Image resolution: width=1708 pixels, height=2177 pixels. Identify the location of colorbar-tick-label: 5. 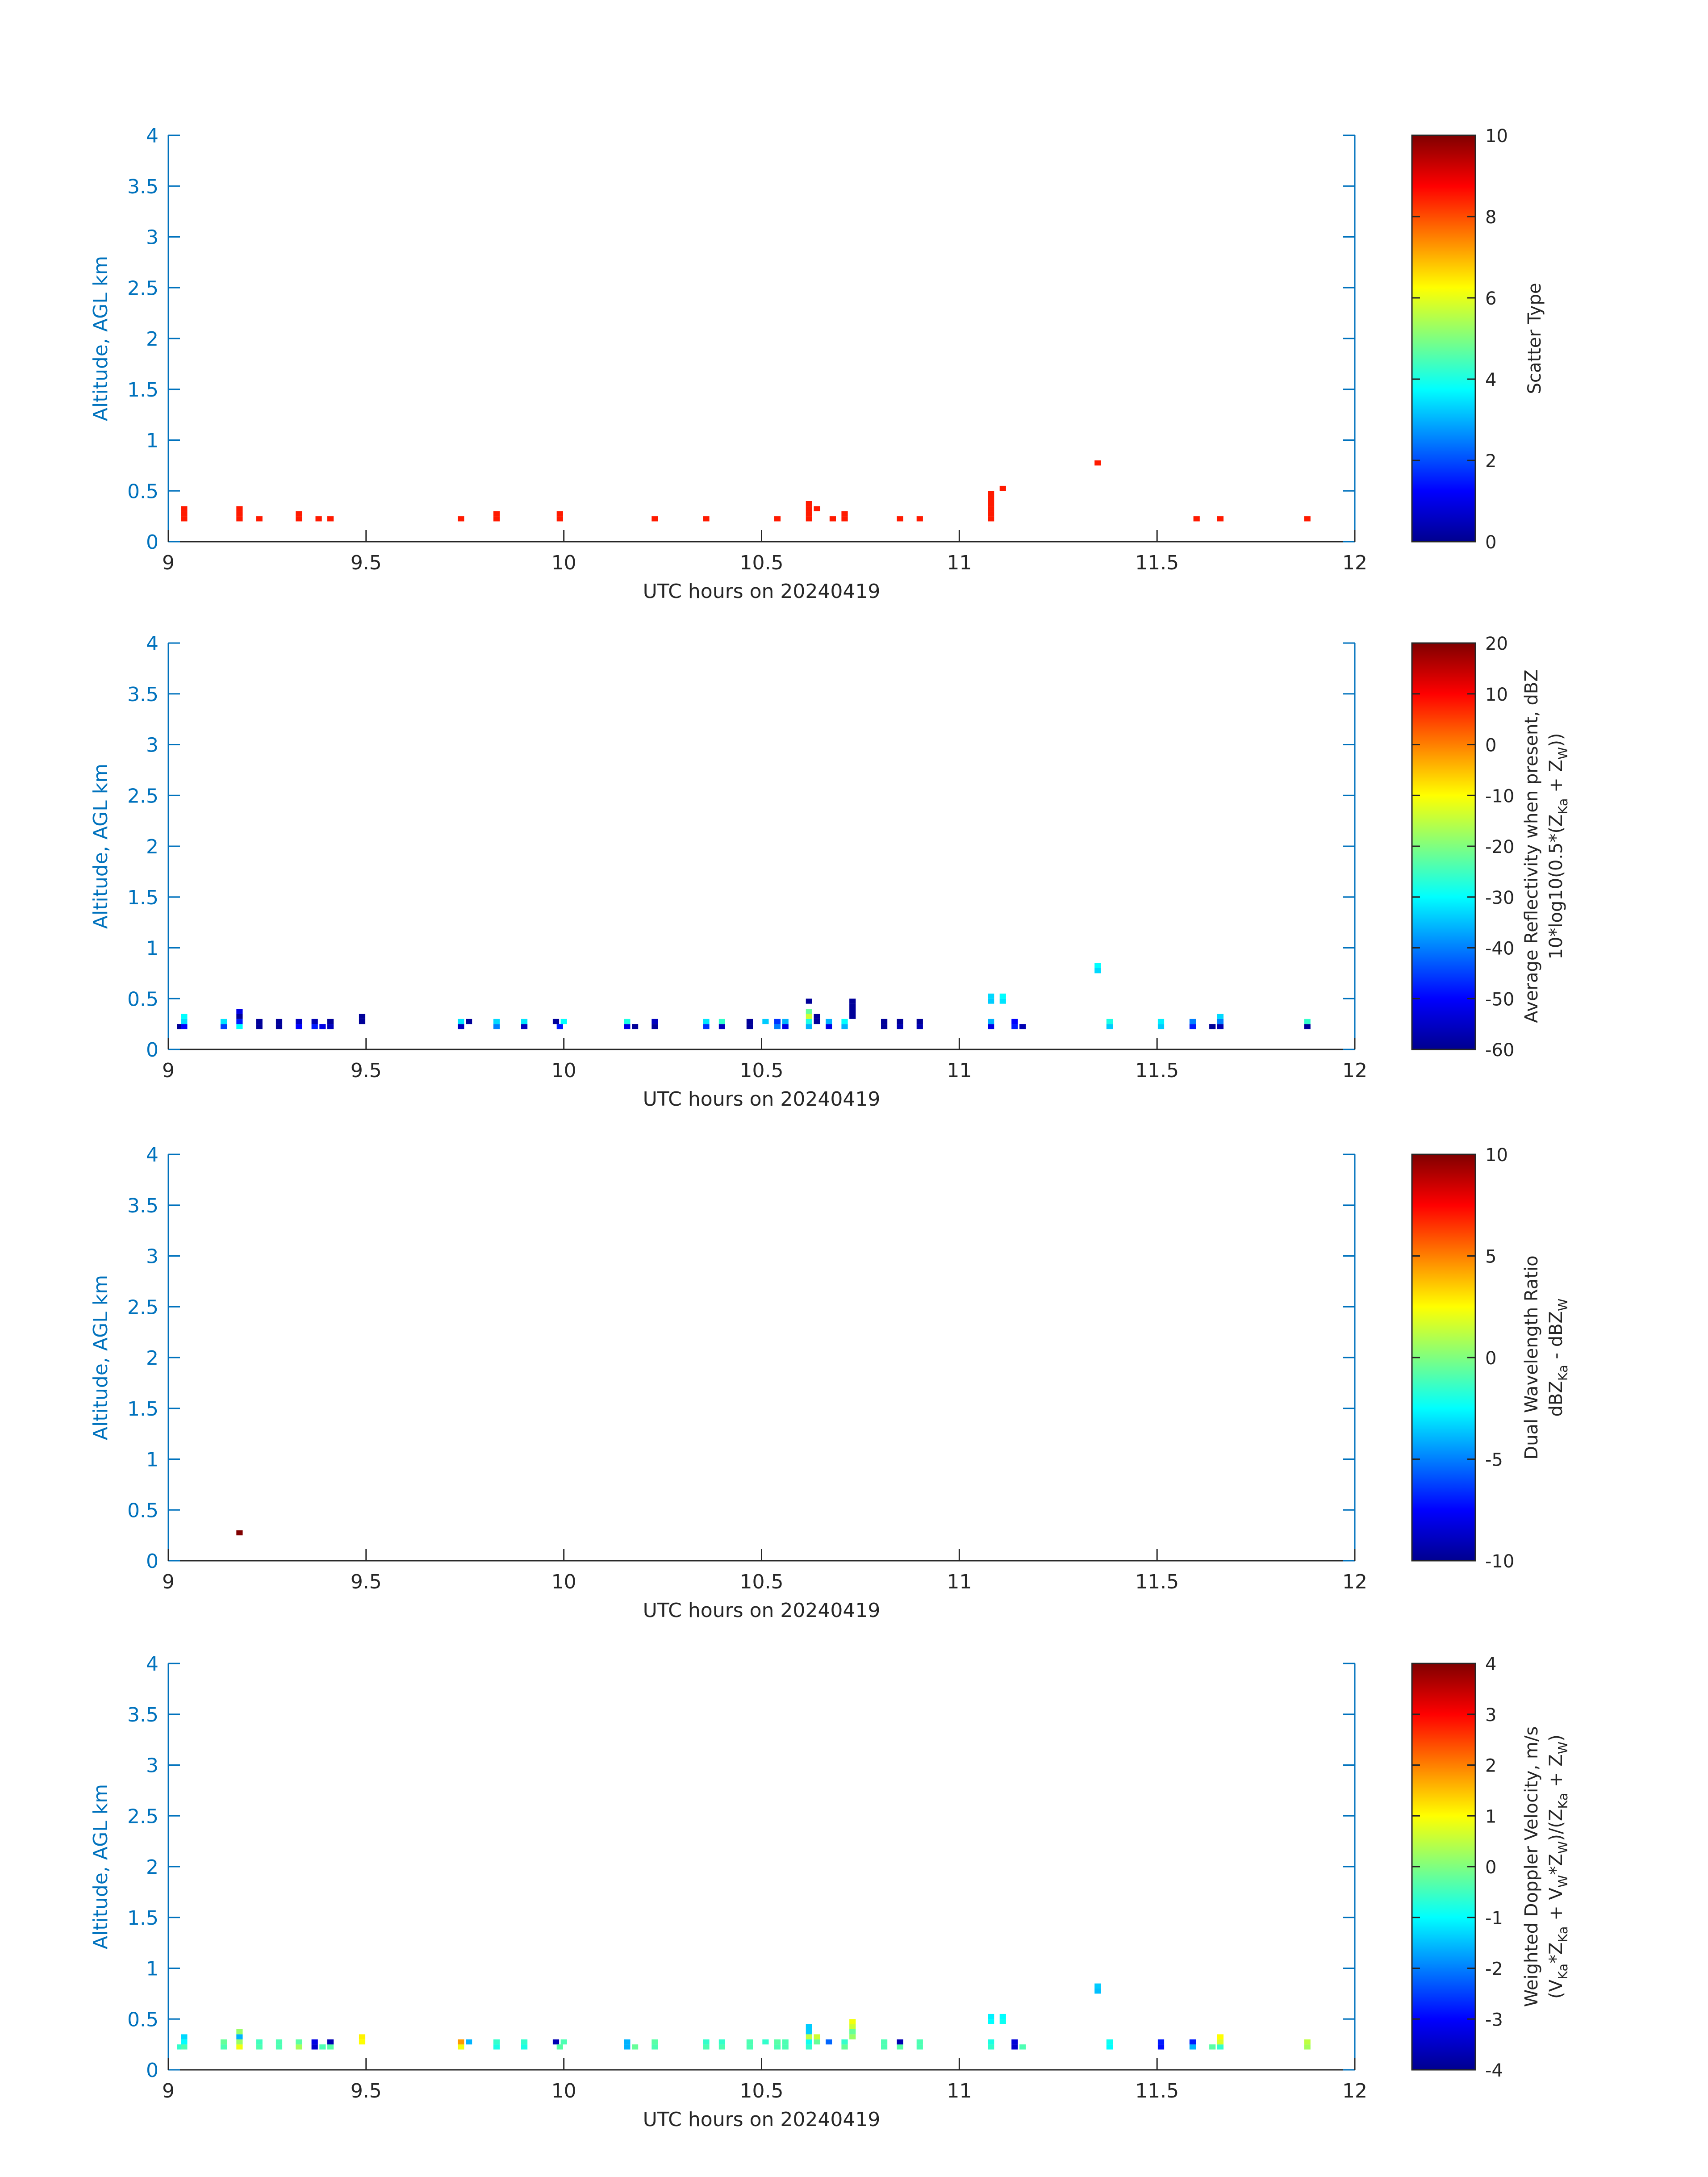
(1490, 1257).